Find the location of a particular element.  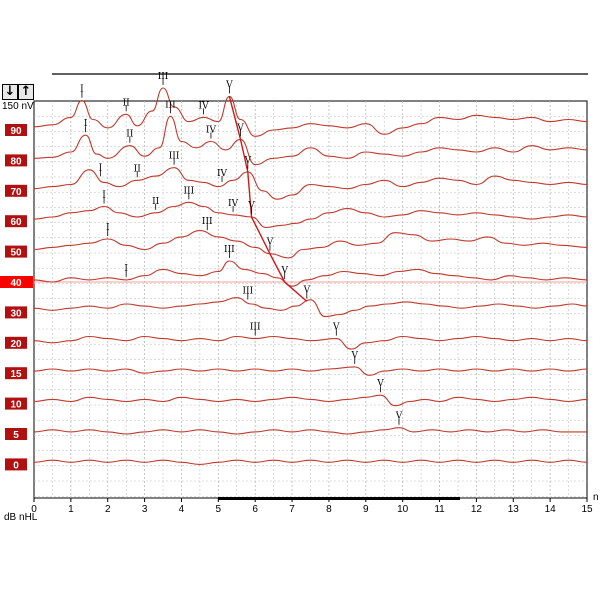

scroll-down-button: ↓ is located at coordinates (10, 92).